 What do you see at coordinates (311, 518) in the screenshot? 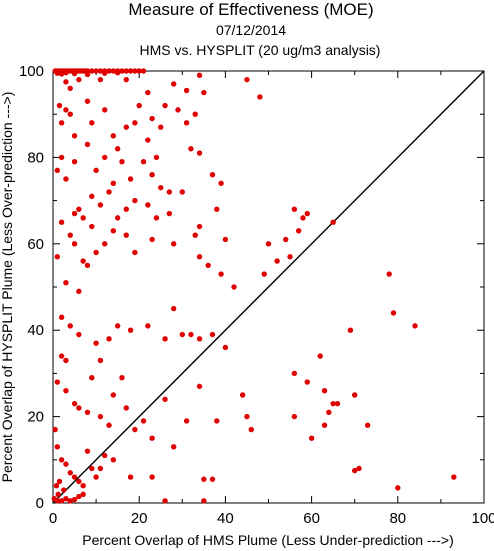
I see `x-tick-label: 60` at bounding box center [311, 518].